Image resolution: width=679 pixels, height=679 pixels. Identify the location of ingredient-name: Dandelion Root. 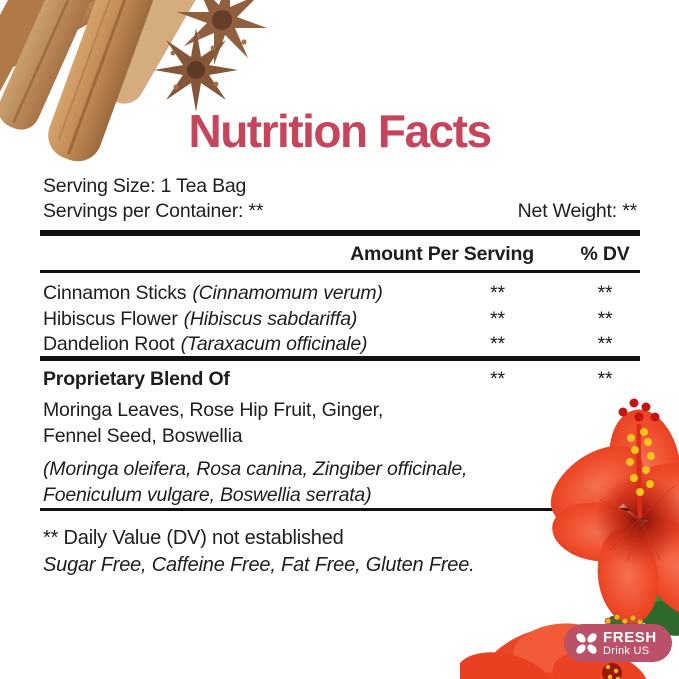
(109, 344).